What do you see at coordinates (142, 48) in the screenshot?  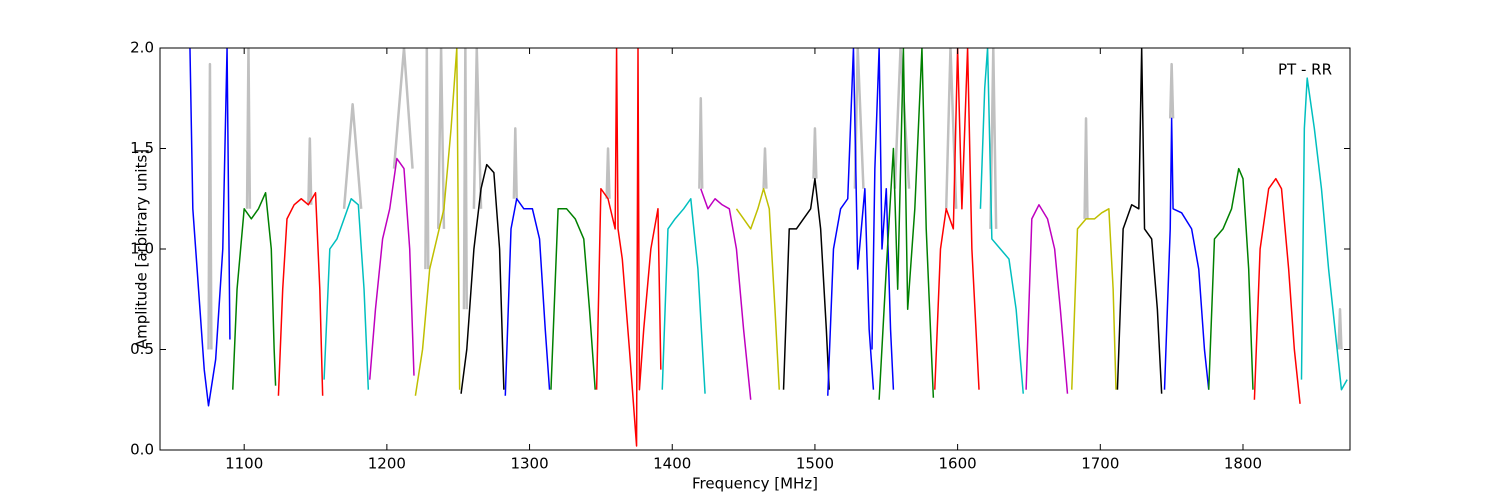 I see `y-tick-label: 2.0` at bounding box center [142, 48].